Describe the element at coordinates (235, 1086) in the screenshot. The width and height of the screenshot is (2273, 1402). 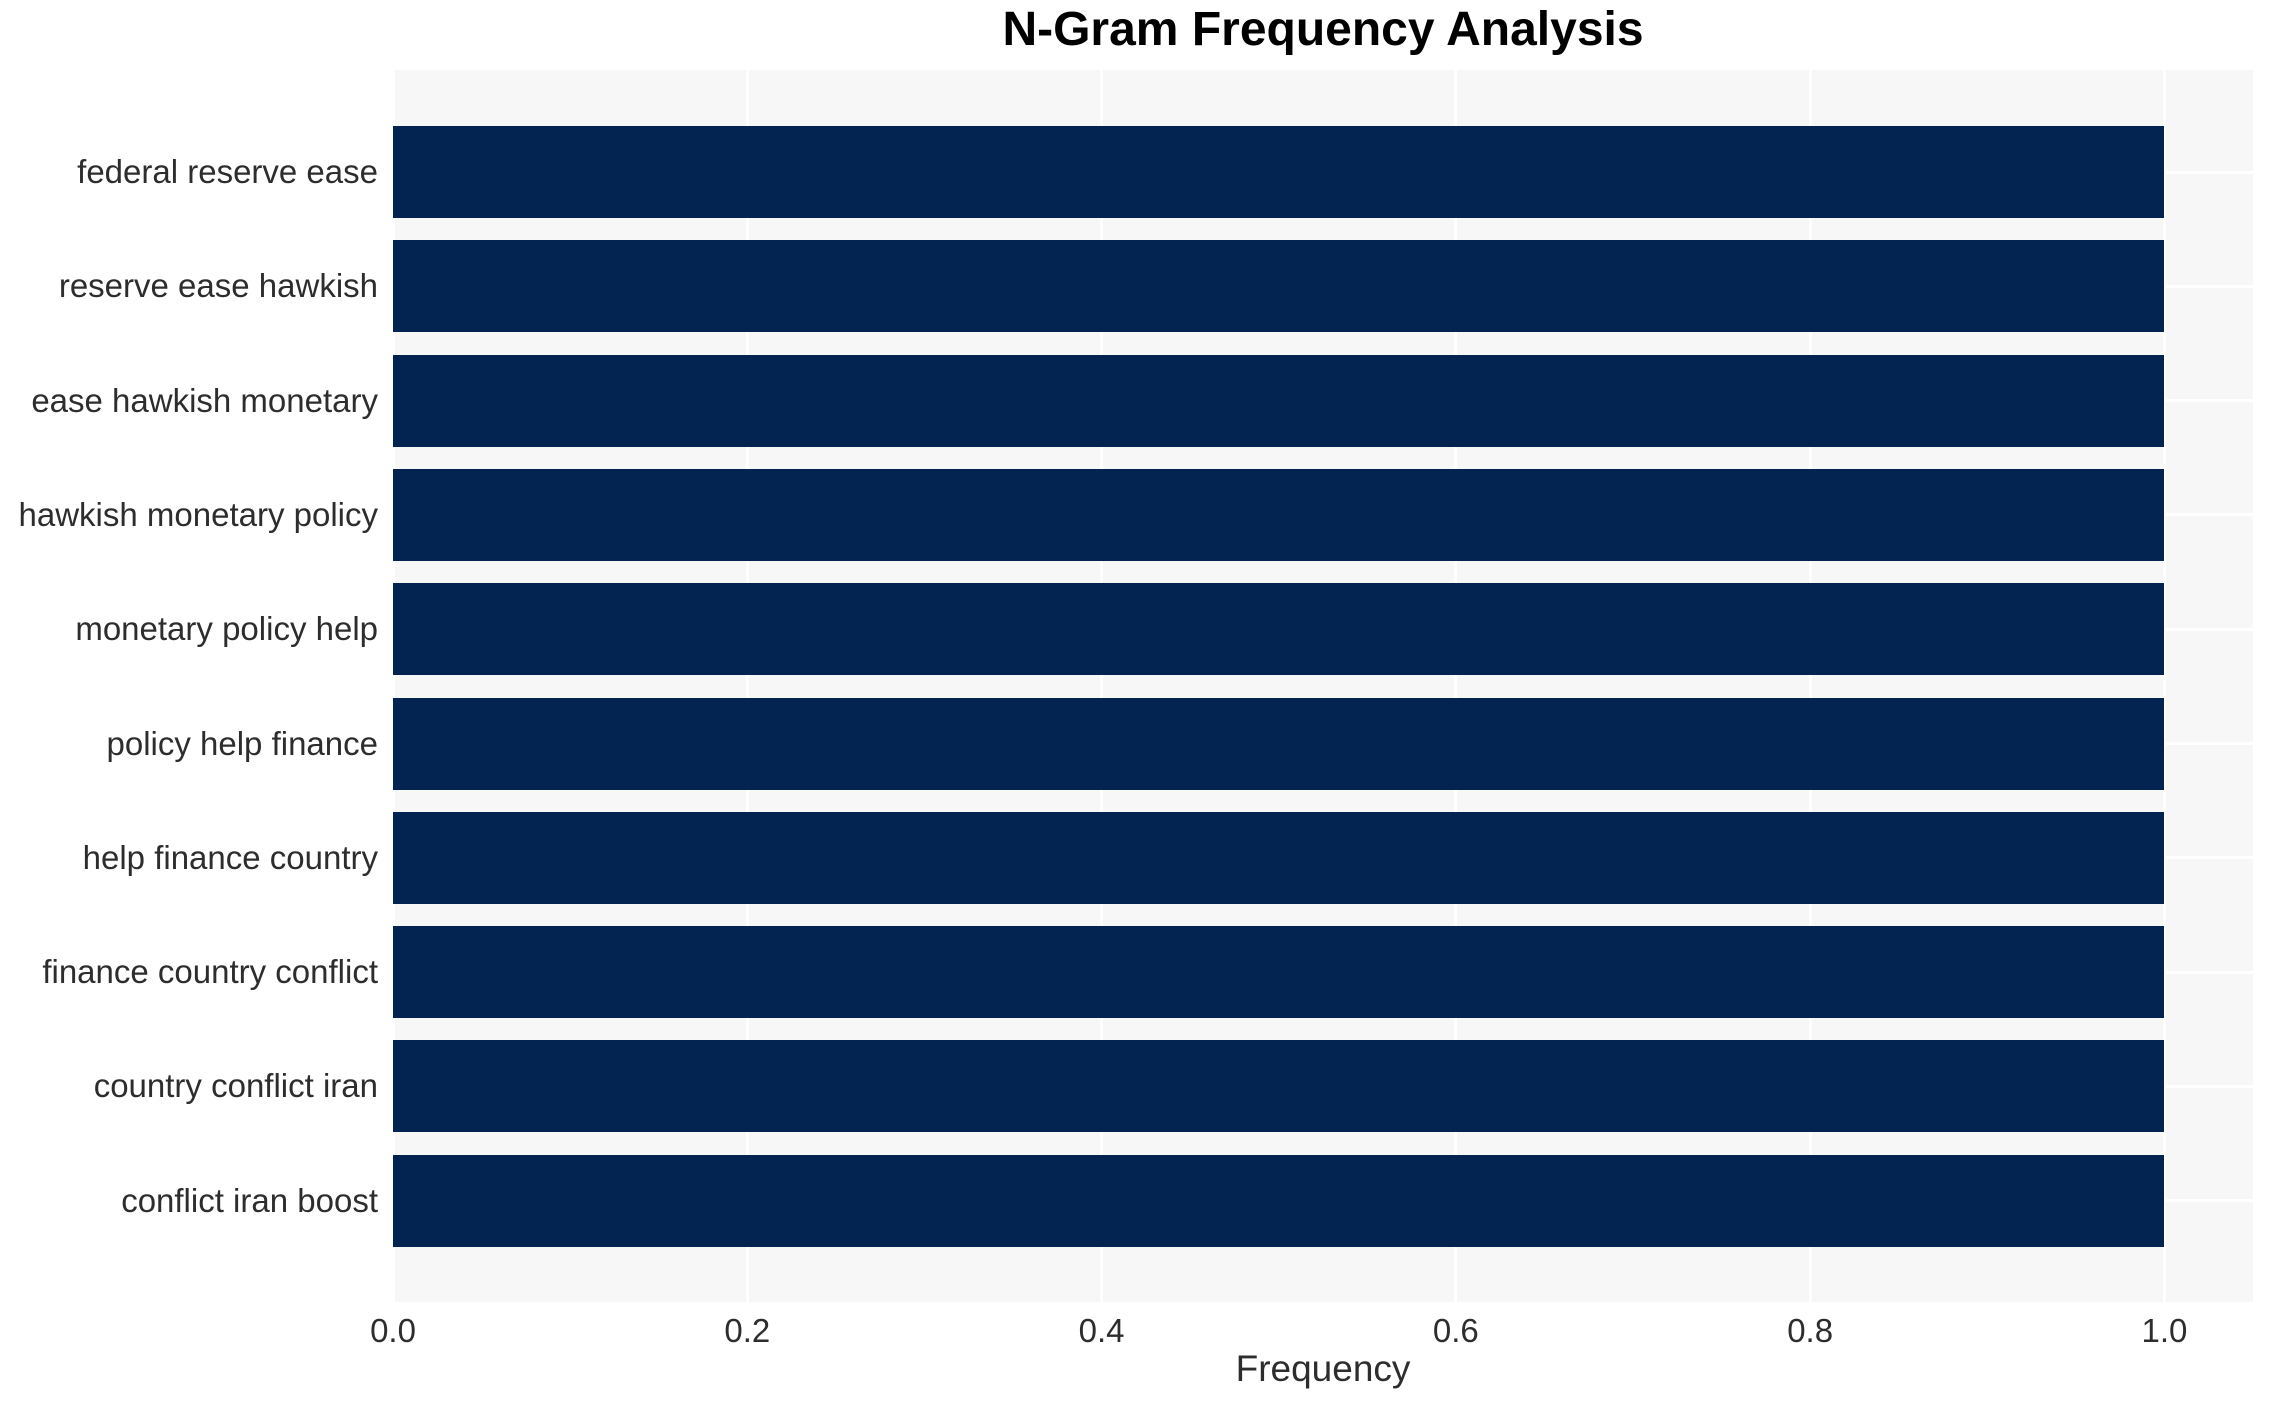
I see `y-tick-label: country conflict iran` at that location.